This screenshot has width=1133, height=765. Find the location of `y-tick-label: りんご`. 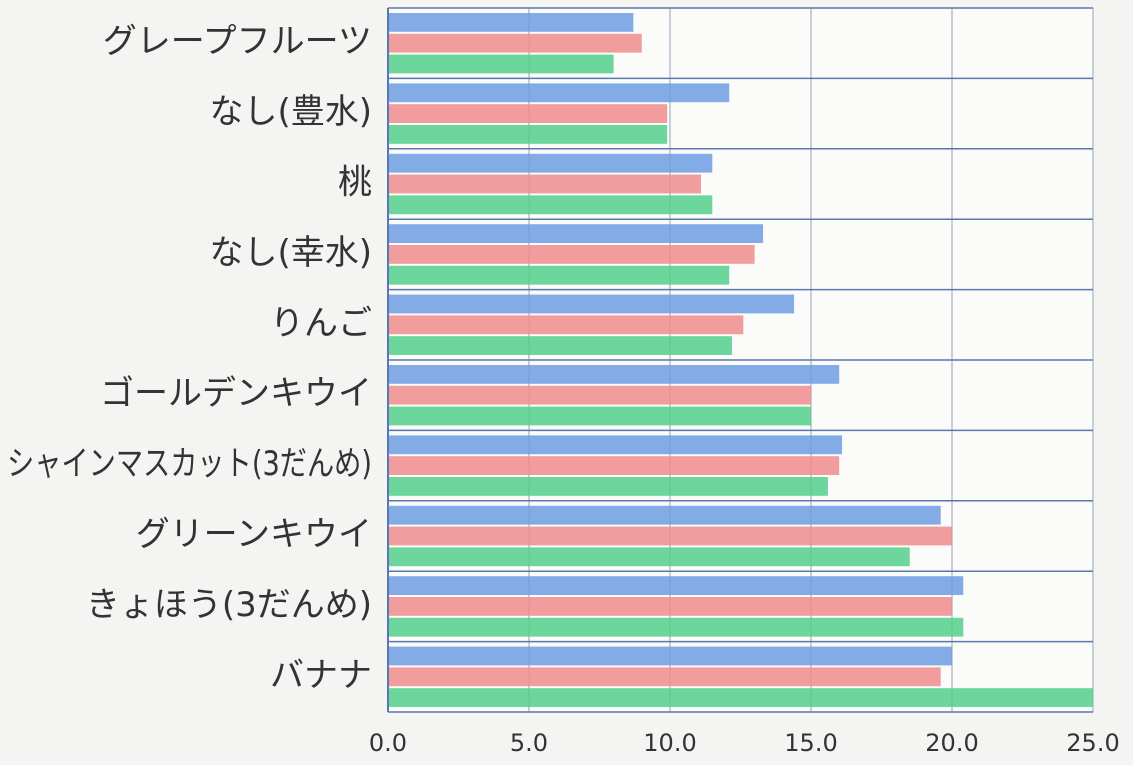

y-tick-label: りんご is located at coordinates (321, 323).